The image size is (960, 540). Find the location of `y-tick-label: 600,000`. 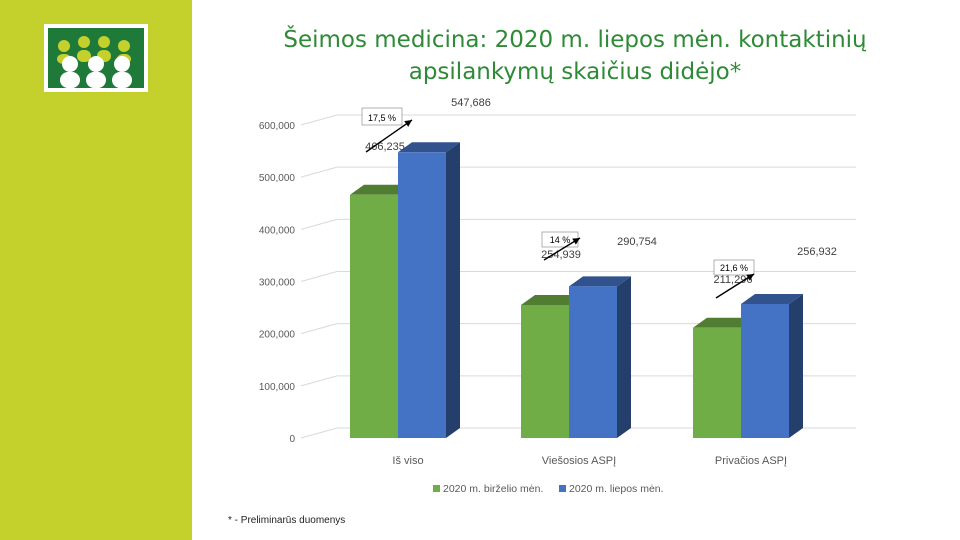

y-tick-label: 600,000 is located at coordinates (277, 126).